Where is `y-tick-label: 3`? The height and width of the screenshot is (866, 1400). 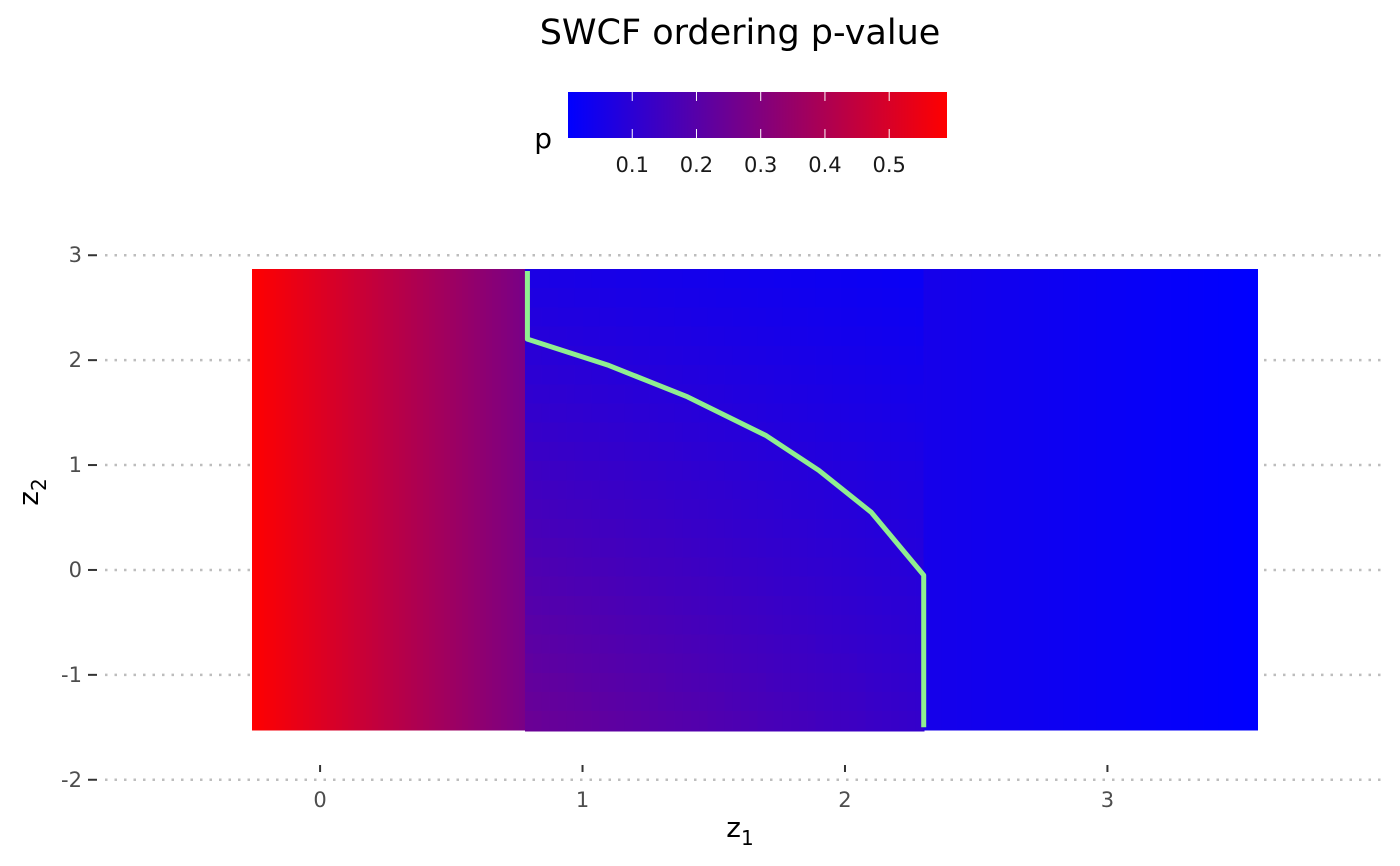
y-tick-label: 3 is located at coordinates (75, 255).